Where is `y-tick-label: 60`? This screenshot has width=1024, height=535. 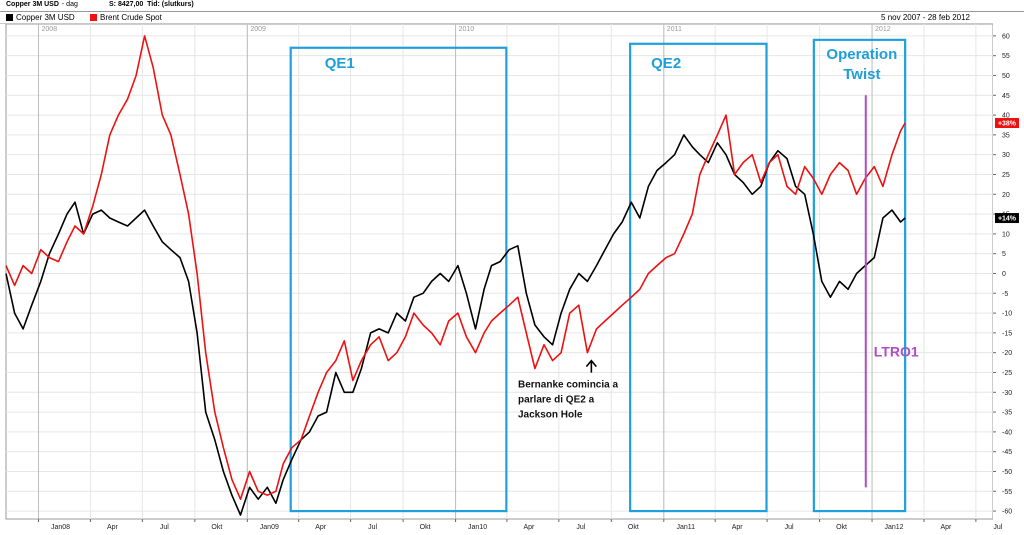
y-tick-label: 60 is located at coordinates (1006, 36).